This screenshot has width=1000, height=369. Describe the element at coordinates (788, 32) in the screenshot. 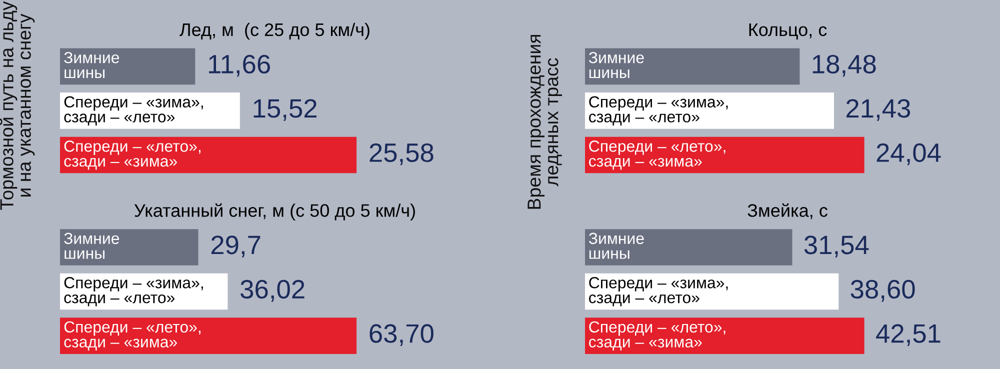

I see `chart-title: Кольцо, с` at that location.